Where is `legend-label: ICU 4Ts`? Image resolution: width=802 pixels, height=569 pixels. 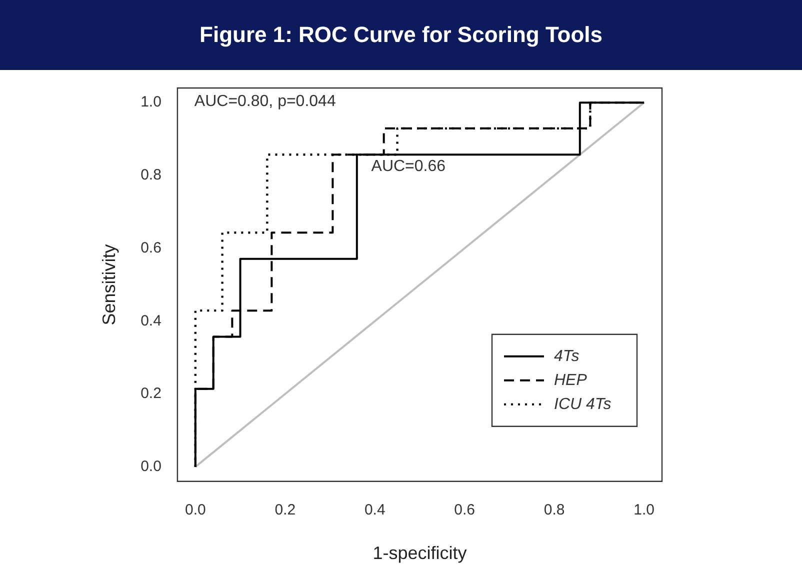
legend-label: ICU 4Ts is located at coordinates (583, 404).